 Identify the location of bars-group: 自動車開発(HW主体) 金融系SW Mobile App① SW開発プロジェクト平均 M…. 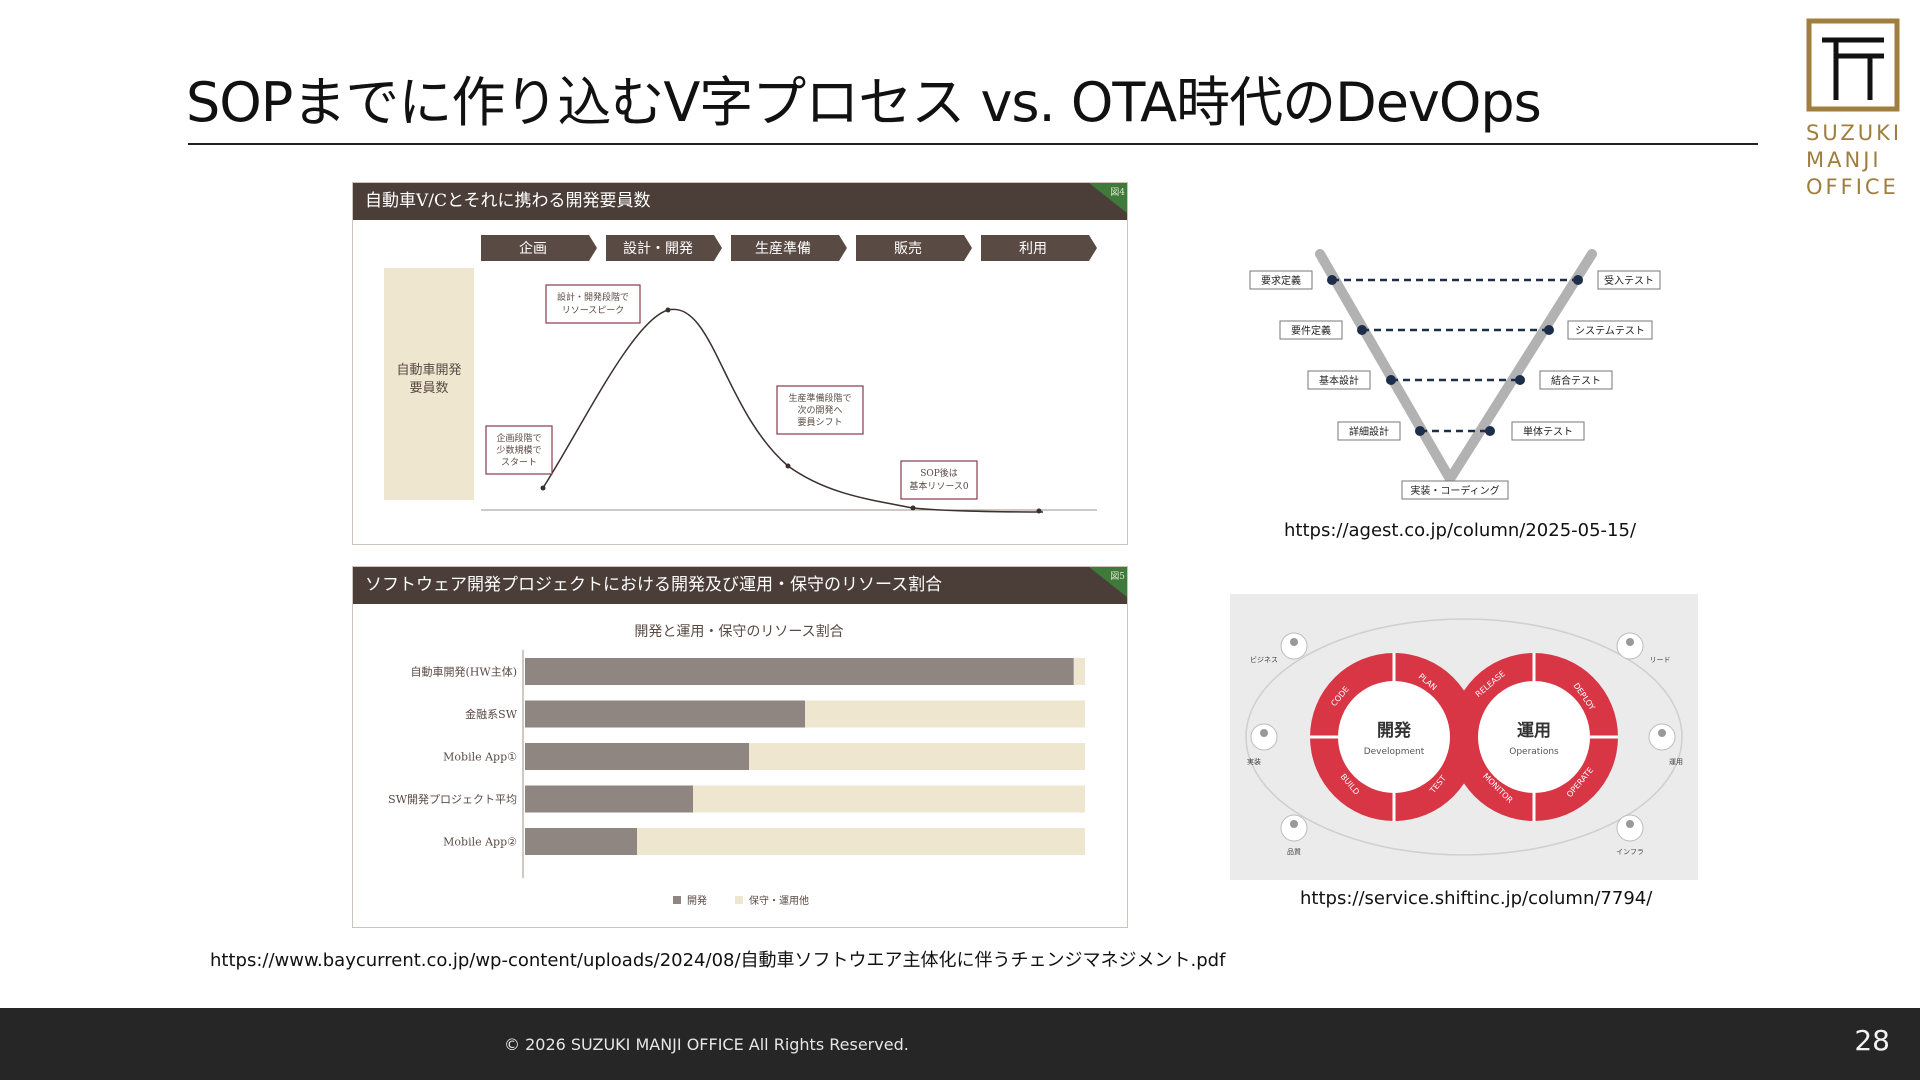
(736, 756).